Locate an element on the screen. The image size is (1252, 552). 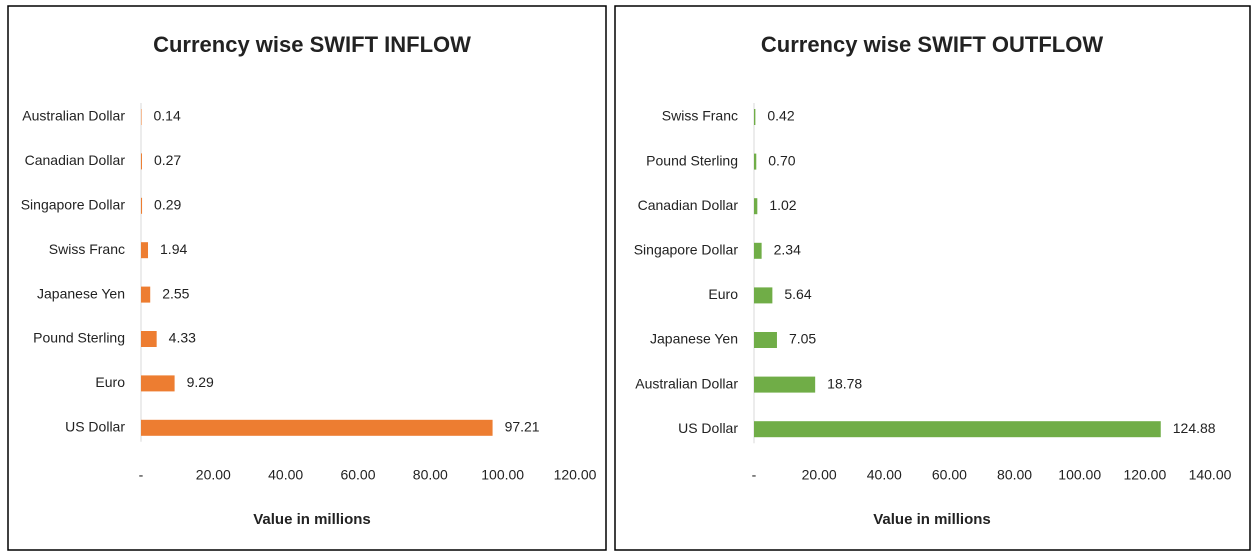
chart-title: Currency wise SWIFT OUTFLOW is located at coordinates (932, 44).